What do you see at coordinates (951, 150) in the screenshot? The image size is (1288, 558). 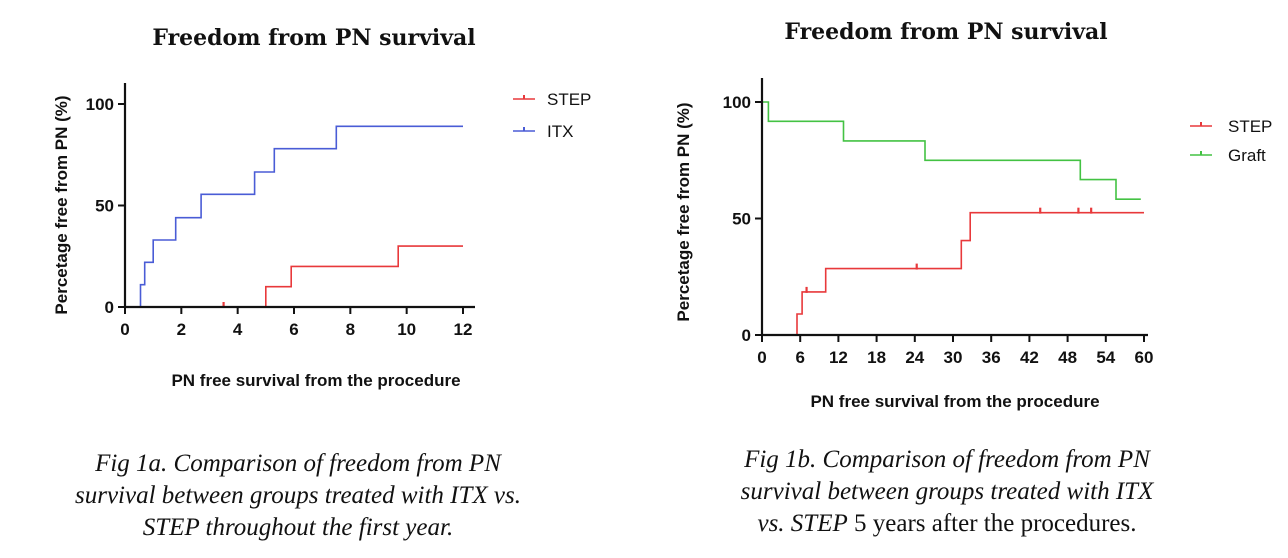 I see `chart-1b-series-graft-line` at bounding box center [951, 150].